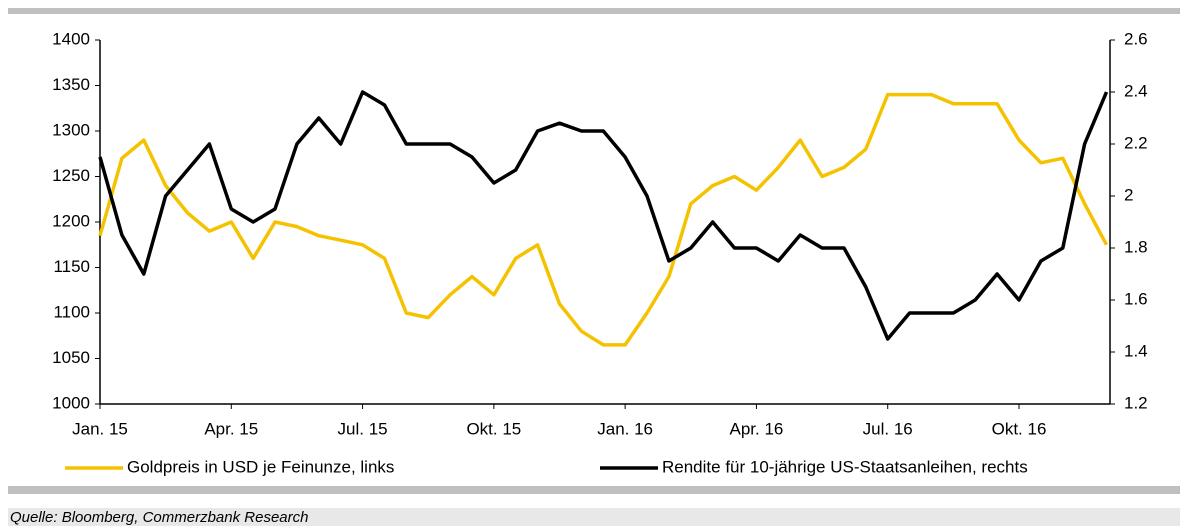 The width and height of the screenshot is (1187, 526). I want to click on legend-label: Goldpreis in USD je Feinunze, links, so click(260, 466).